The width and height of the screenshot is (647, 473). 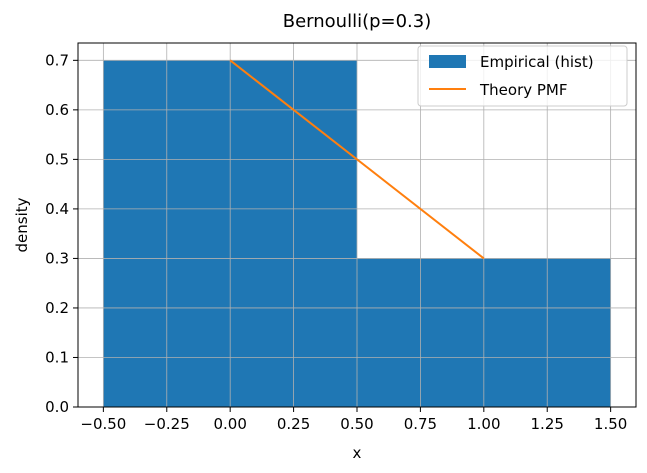 I want to click on legend: Empirical (hist) Theory PMF, so click(x=522, y=76).